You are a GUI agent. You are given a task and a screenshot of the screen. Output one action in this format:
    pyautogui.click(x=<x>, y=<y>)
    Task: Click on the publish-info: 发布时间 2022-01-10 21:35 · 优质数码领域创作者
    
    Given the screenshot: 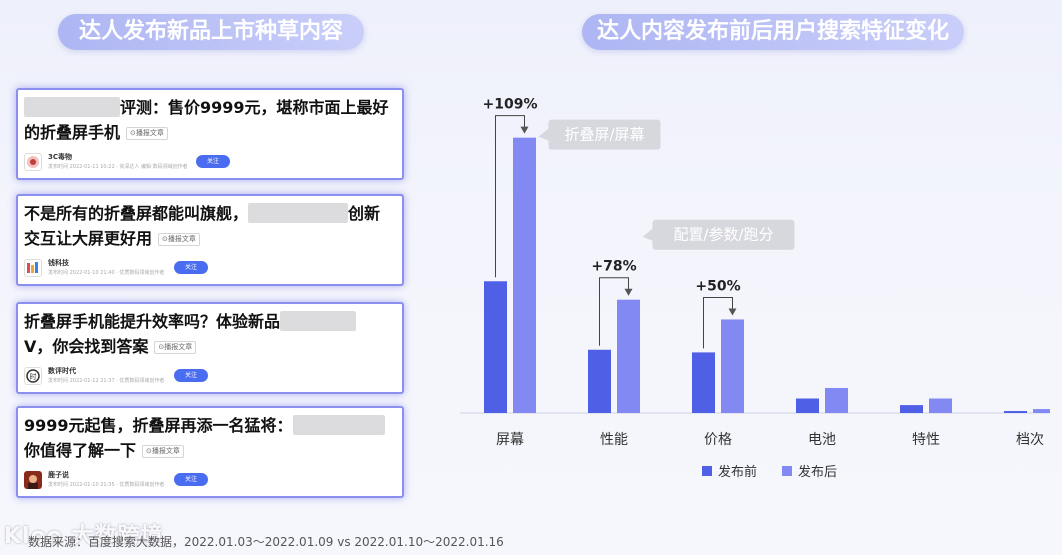 What is the action you would take?
    pyautogui.click(x=106, y=485)
    